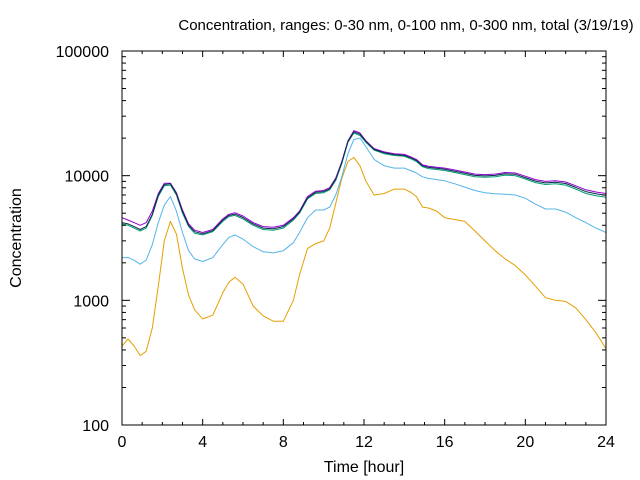 The image size is (640, 480). I want to click on x-tick-label: 20, so click(525, 442).